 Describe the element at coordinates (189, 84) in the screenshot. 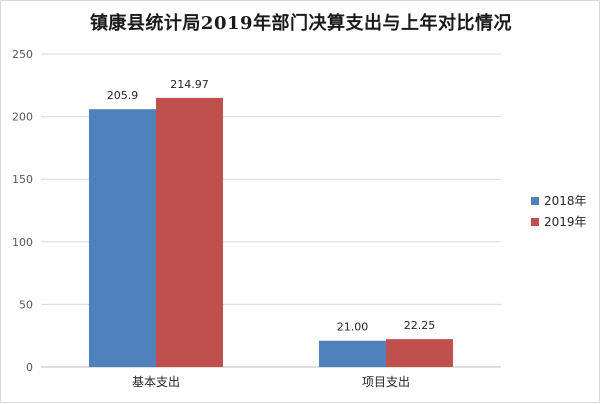

I see `data-label: 214.97` at that location.